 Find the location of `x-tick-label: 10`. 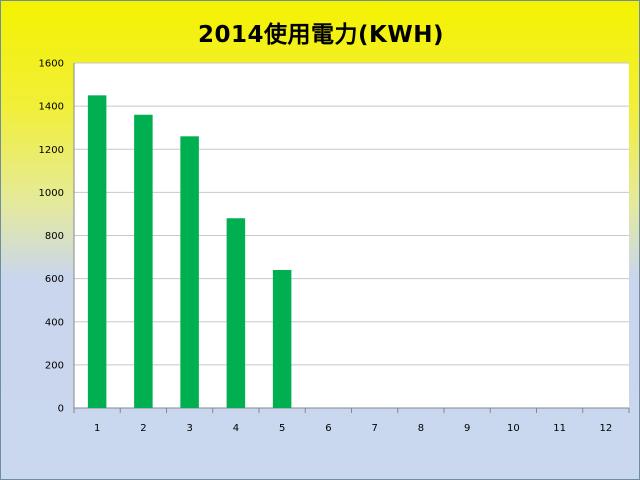

x-tick-label: 10 is located at coordinates (513, 428).